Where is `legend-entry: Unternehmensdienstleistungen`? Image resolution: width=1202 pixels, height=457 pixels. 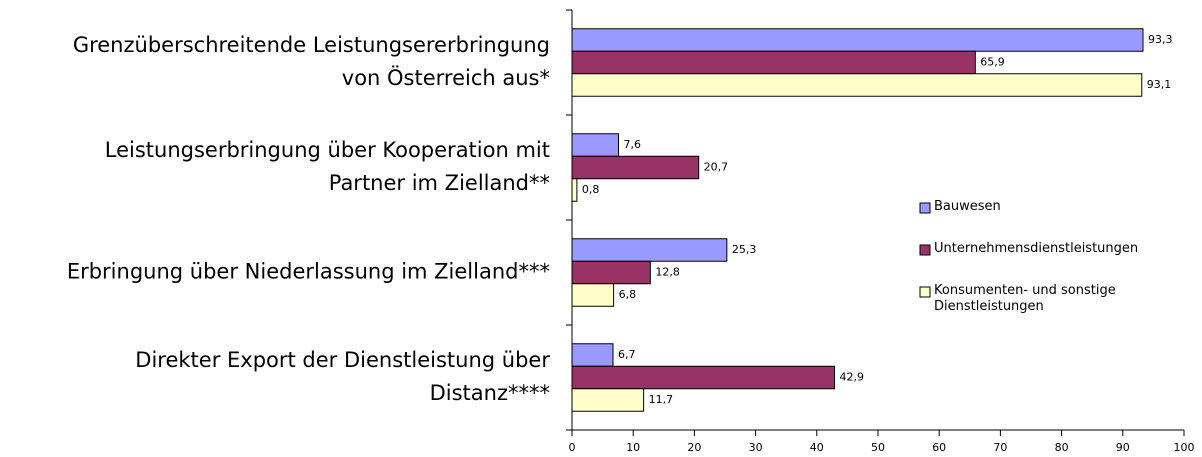
legend-entry: Unternehmensdienstleistungen is located at coordinates (1036, 248).